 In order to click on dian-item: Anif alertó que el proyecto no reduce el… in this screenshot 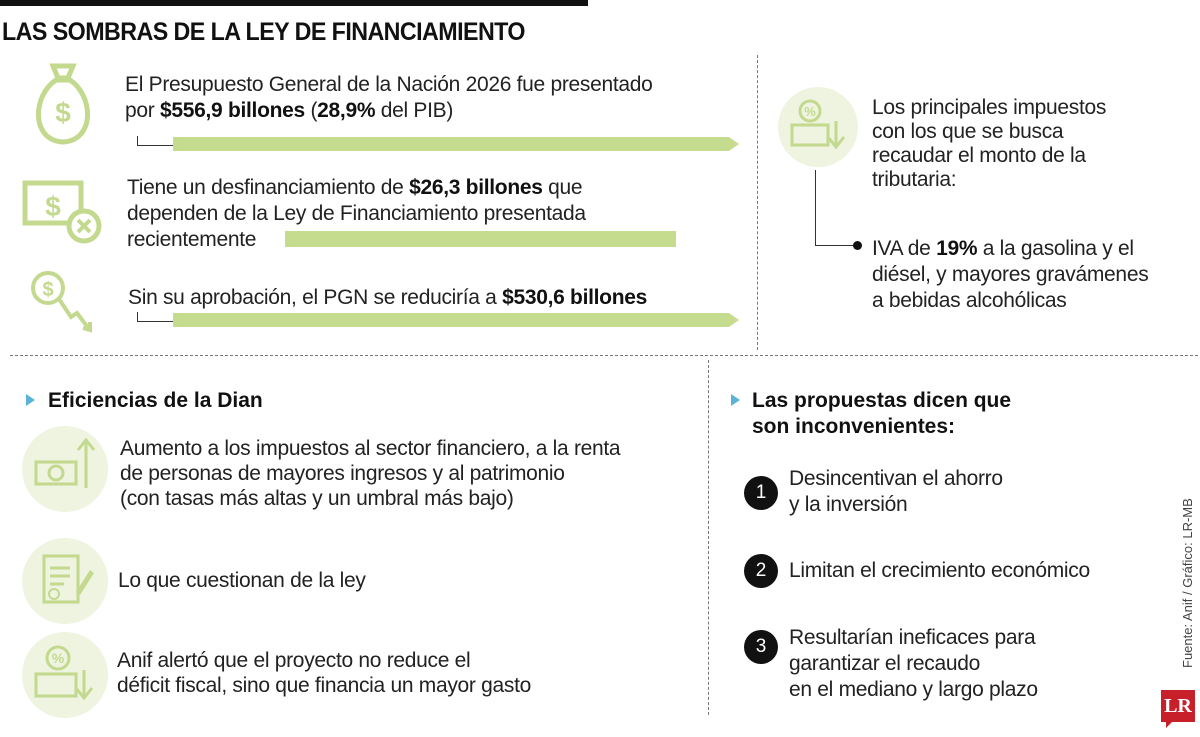, I will do `click(324, 673)`.